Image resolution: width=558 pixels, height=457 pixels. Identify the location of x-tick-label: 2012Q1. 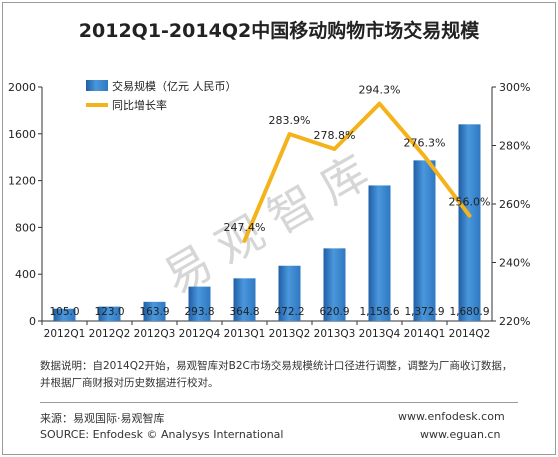
(65, 334).